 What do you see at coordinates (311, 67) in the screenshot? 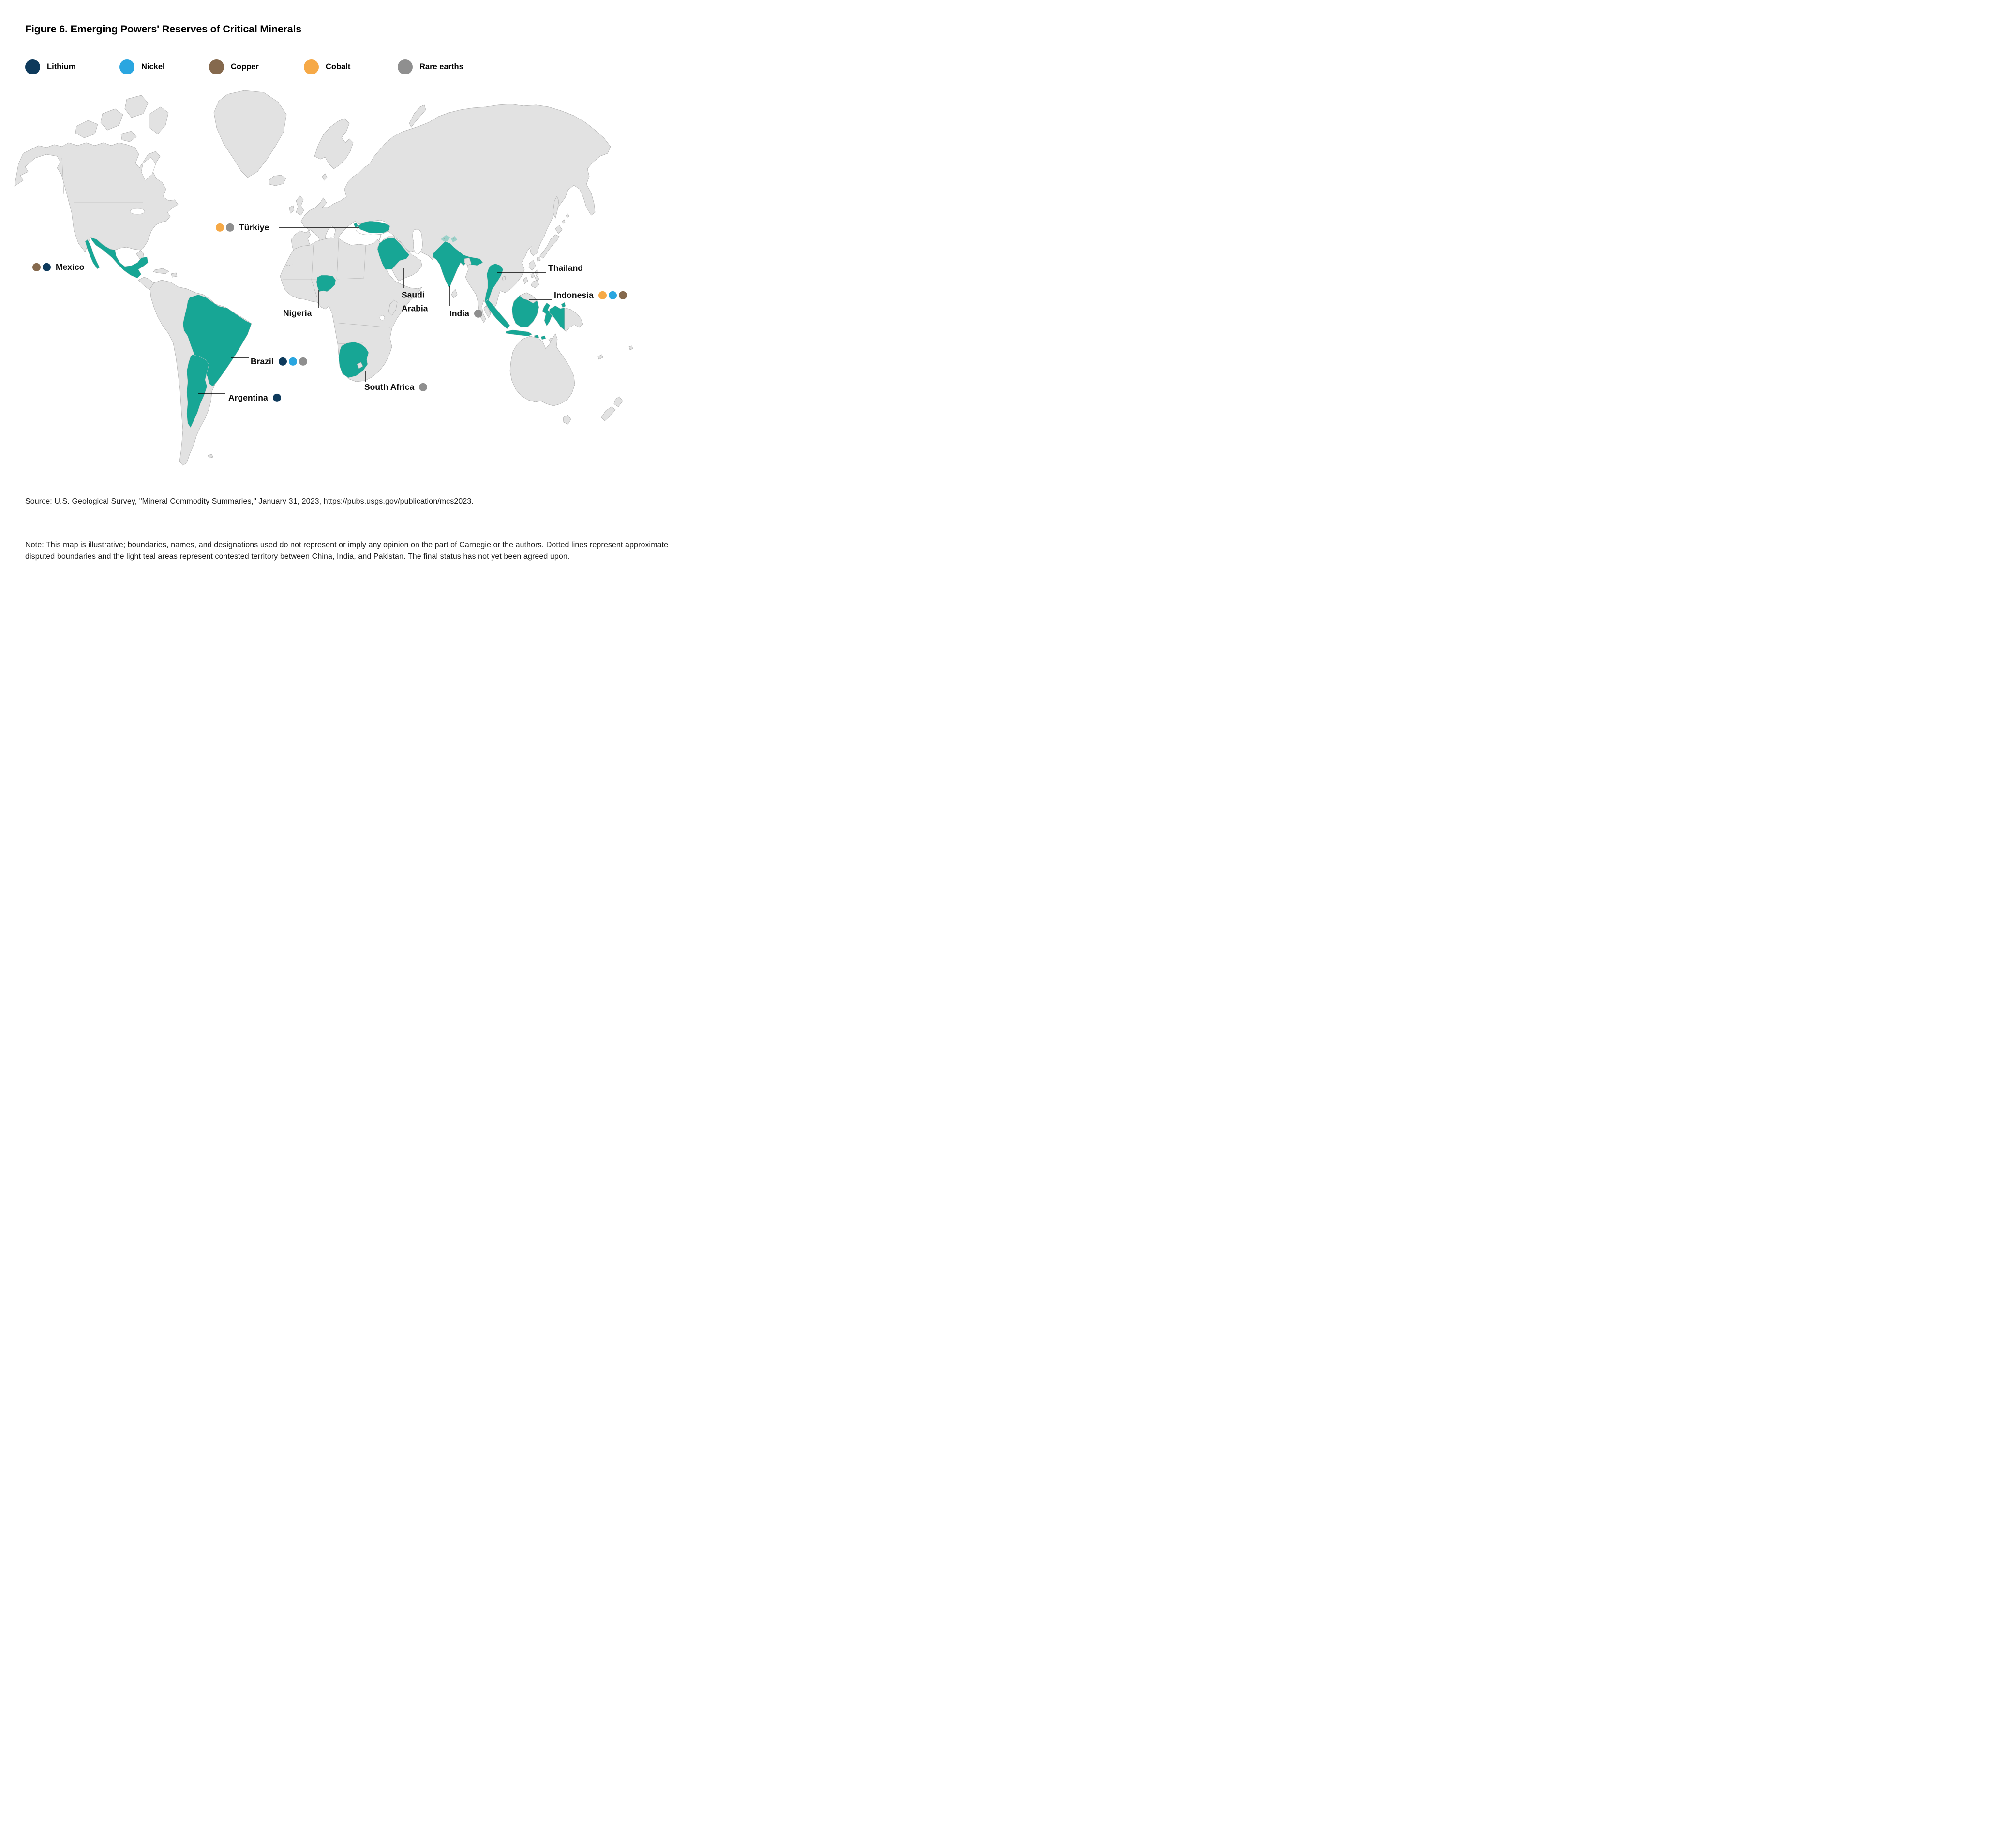
I see `cobalt-legend-dot` at bounding box center [311, 67].